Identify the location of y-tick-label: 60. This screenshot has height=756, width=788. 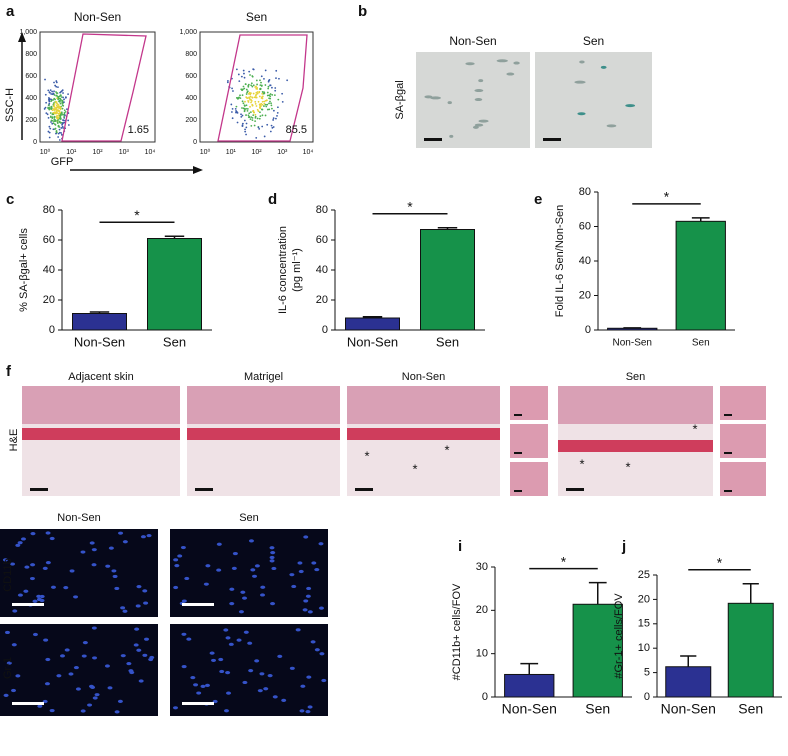
(585, 226).